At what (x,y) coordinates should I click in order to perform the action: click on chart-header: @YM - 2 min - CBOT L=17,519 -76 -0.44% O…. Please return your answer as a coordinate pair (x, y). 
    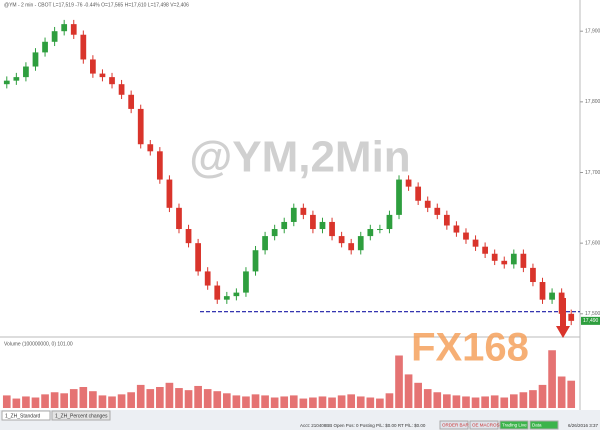
    Looking at the image, I should click on (96, 5).